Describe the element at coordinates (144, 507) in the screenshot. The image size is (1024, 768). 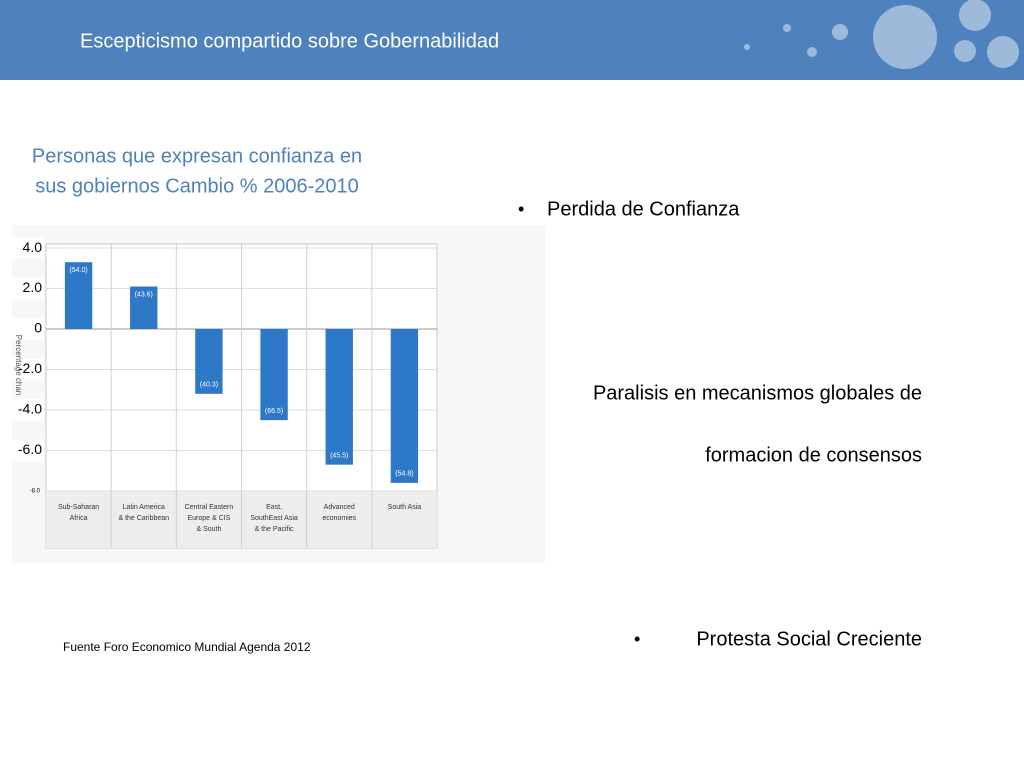
I see `x-tick-label: Latin America` at that location.